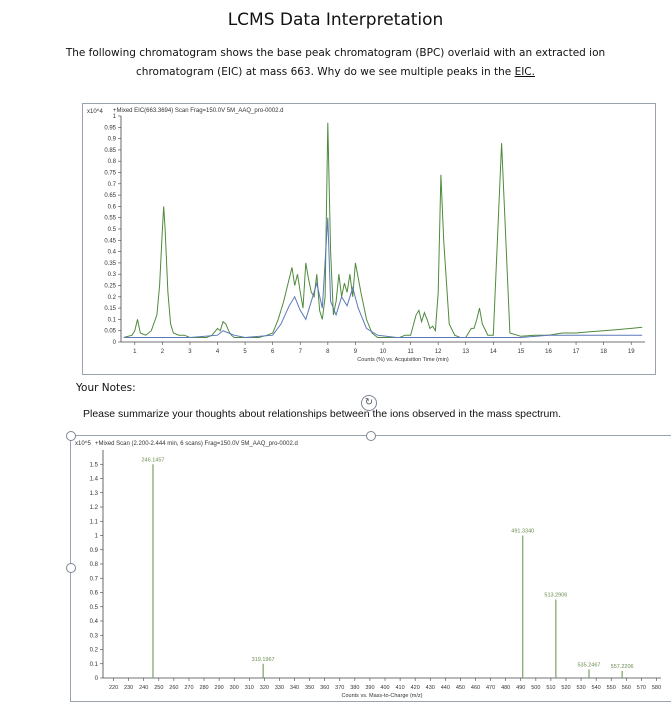  Describe the element at coordinates (106, 388) in the screenshot. I see `notes-label: Your Notes:` at that location.